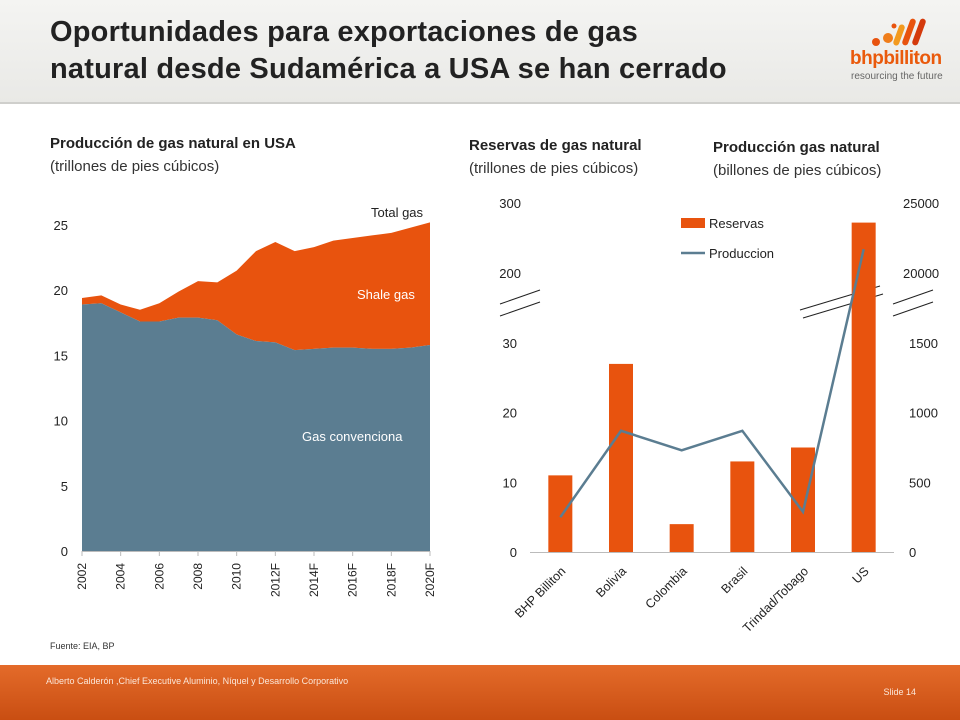 The image size is (960, 720). Describe the element at coordinates (920, 482) in the screenshot. I see `right-y-tick-label: 500` at that location.